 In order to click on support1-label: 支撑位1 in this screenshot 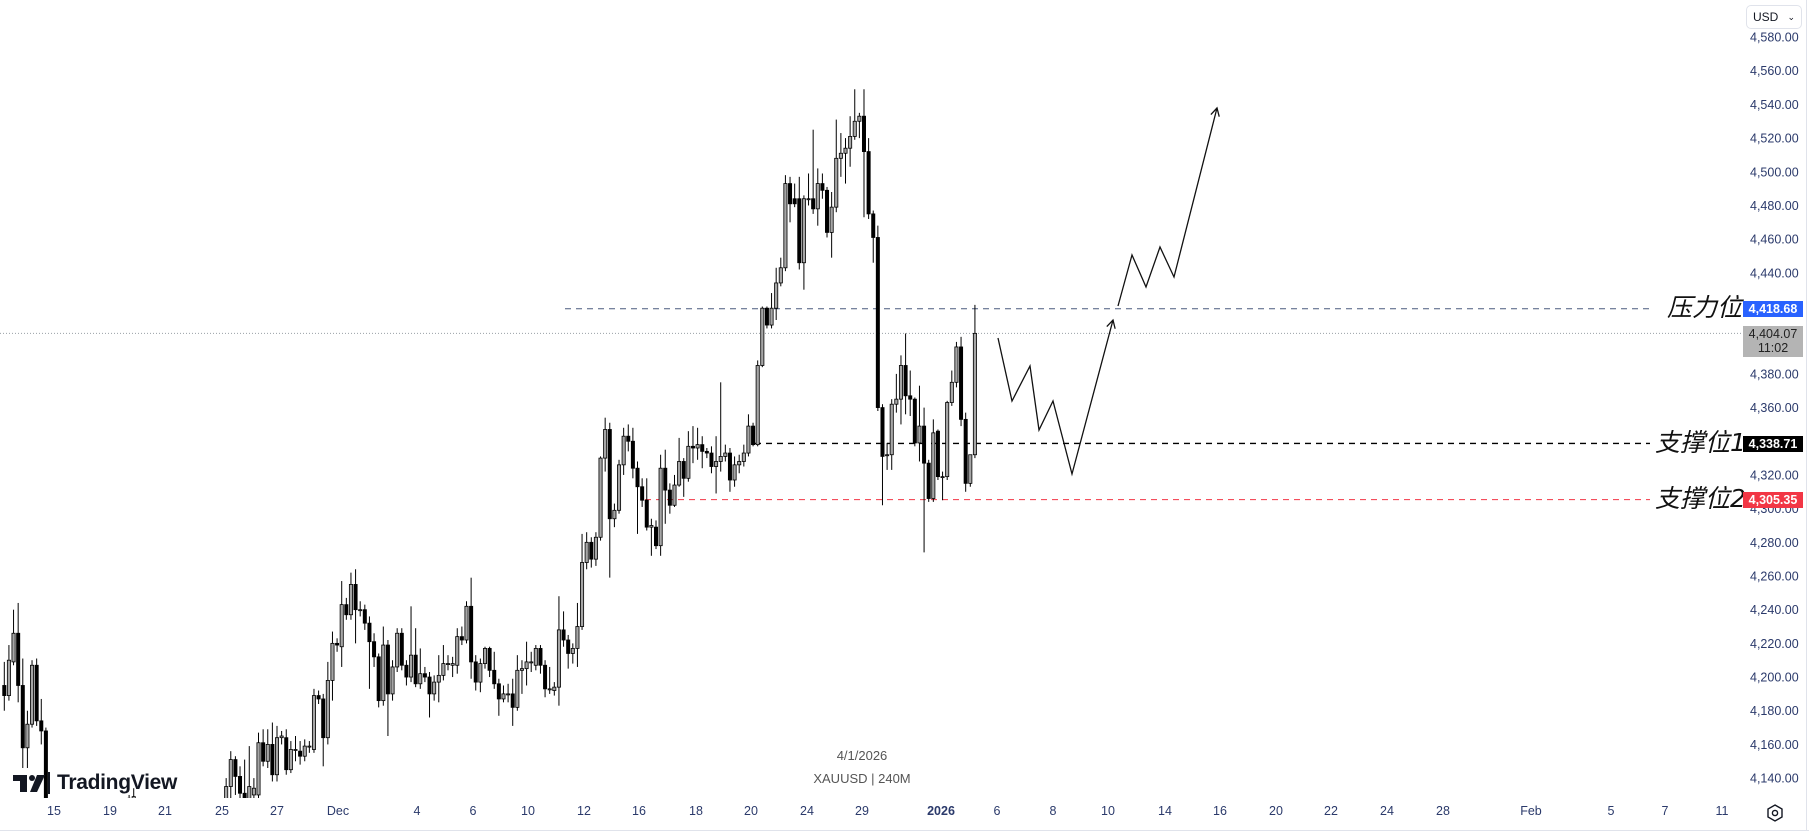, I will do `click(1700, 442)`.